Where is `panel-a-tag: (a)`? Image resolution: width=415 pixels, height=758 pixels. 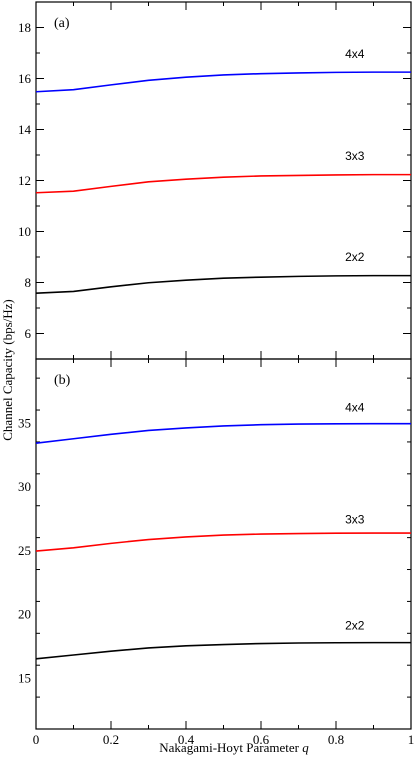 panel-a-tag: (a) is located at coordinates (62, 23).